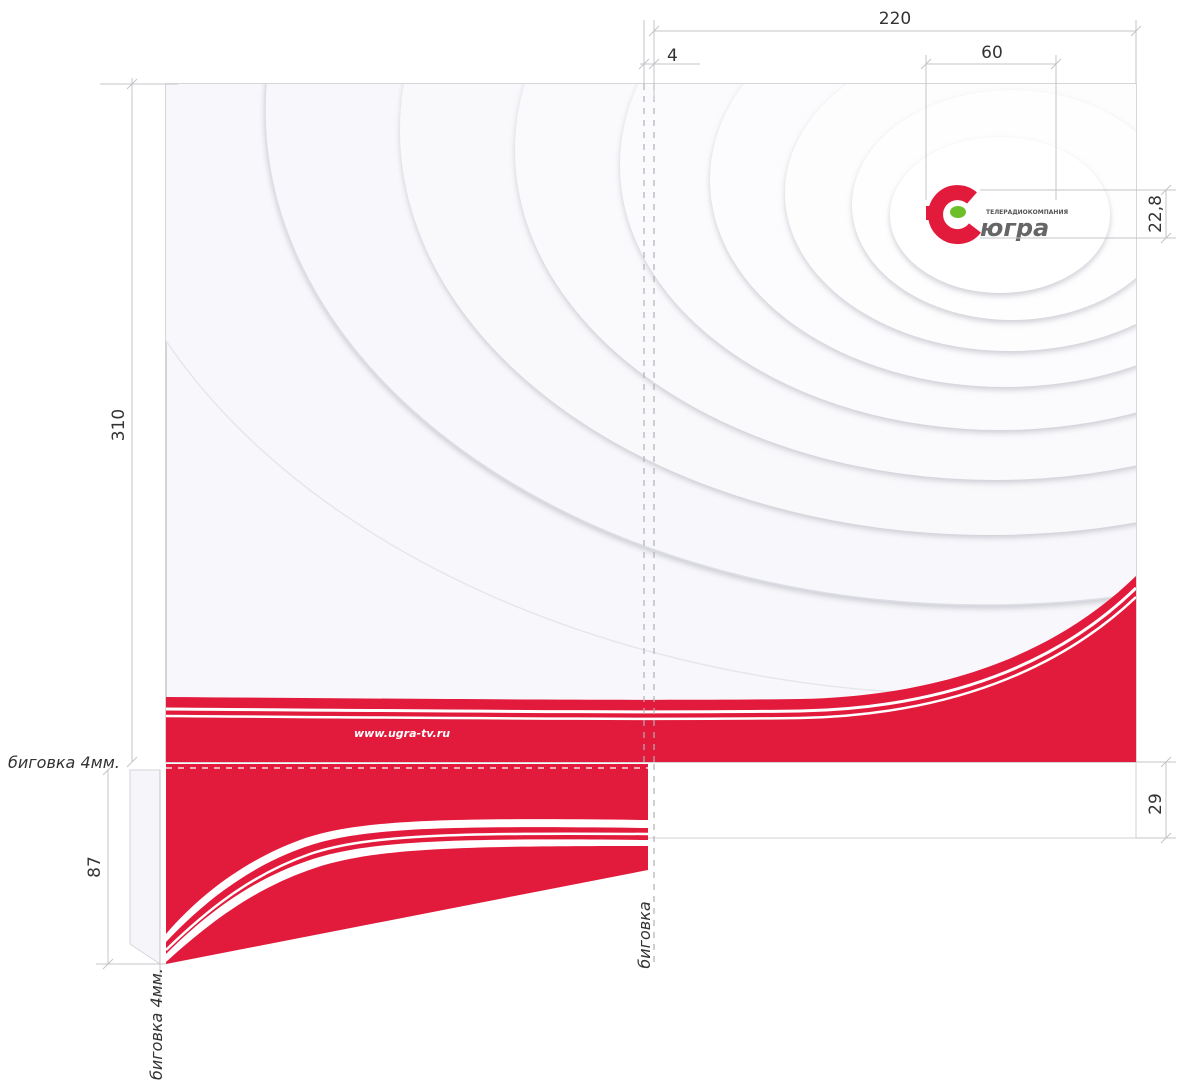  I want to click on crease-label-middle: биговка, so click(644, 934).